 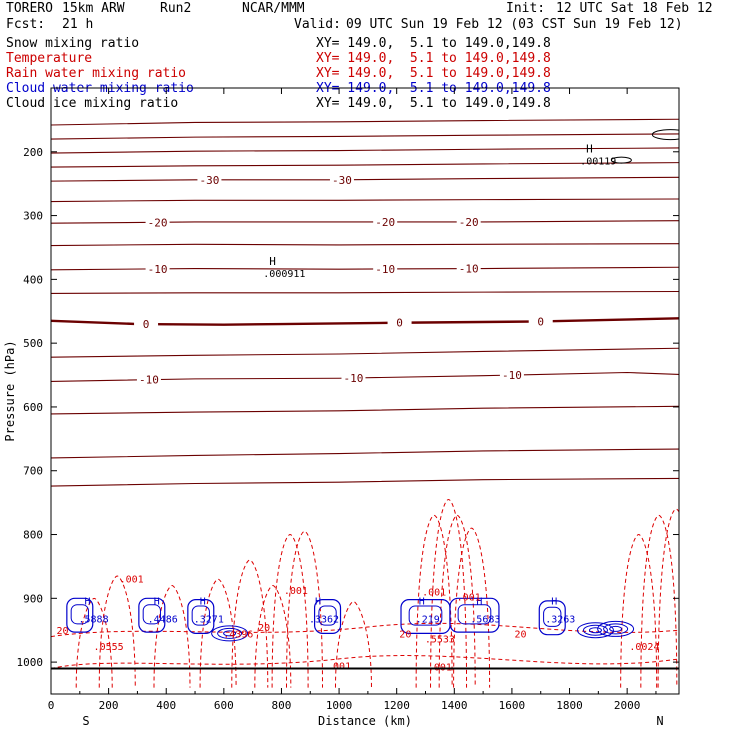 What do you see at coordinates (224, 705) in the screenshot?
I see `x-tick-label: 600` at bounding box center [224, 705].